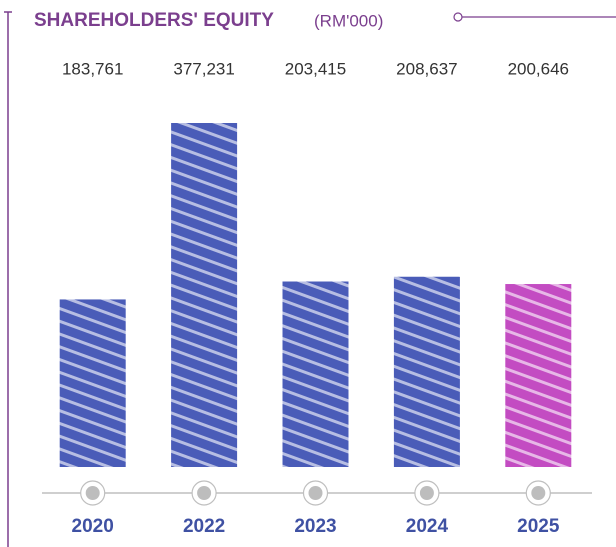 This screenshot has width=616, height=547. I want to click on value-label: 203,415, so click(315, 68).